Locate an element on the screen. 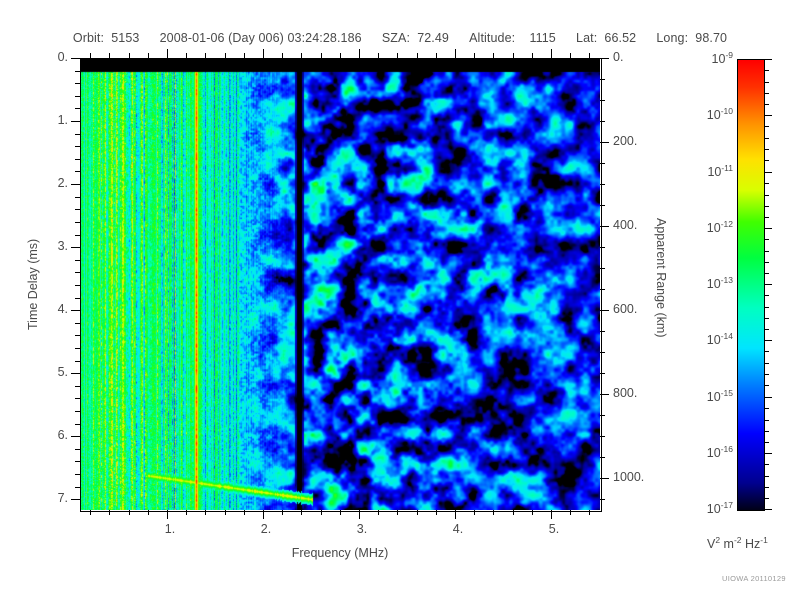  y-axis-tick-label: 0. is located at coordinates (62, 57).